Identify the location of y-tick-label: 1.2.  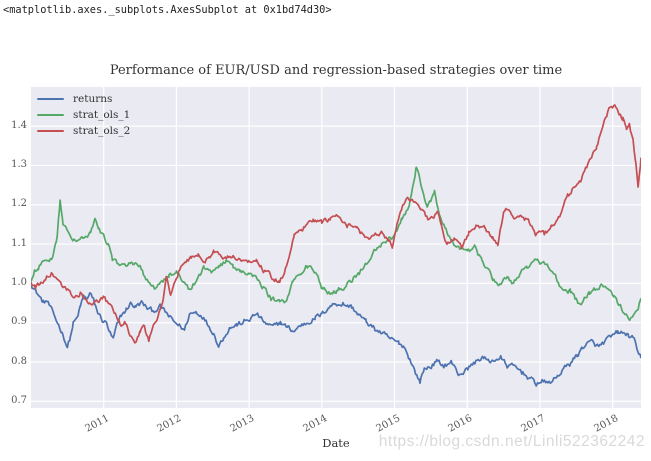
(19, 204).